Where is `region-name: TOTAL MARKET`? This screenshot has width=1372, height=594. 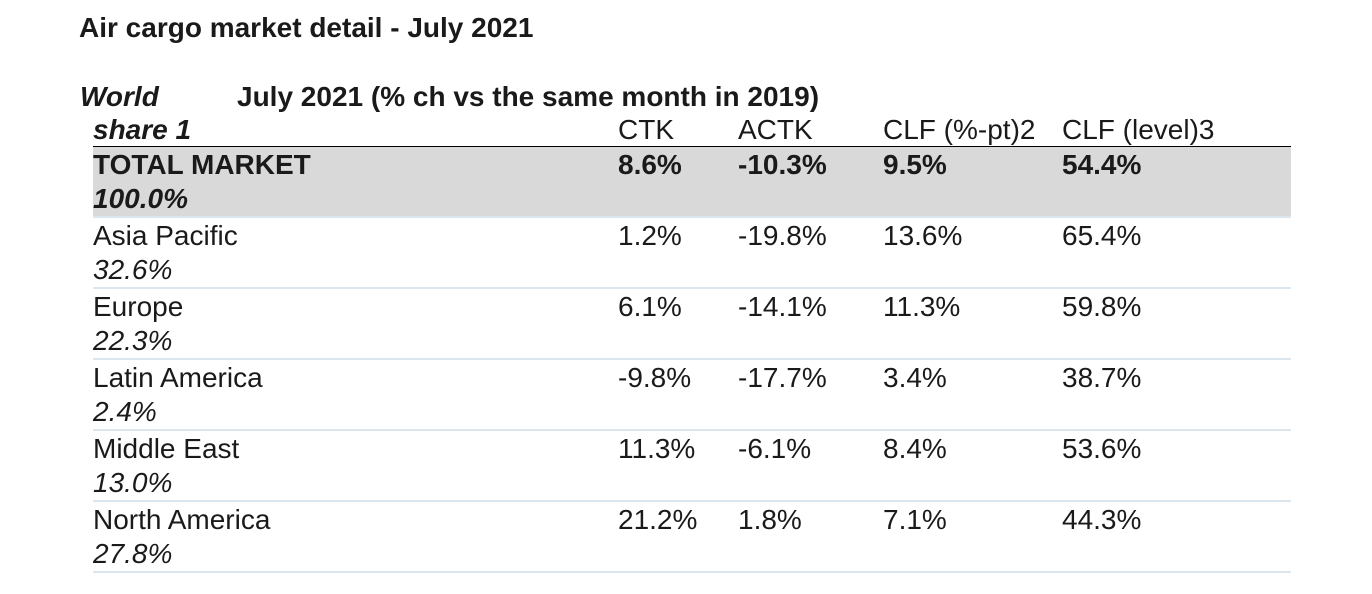 region-name: TOTAL MARKET is located at coordinates (202, 164).